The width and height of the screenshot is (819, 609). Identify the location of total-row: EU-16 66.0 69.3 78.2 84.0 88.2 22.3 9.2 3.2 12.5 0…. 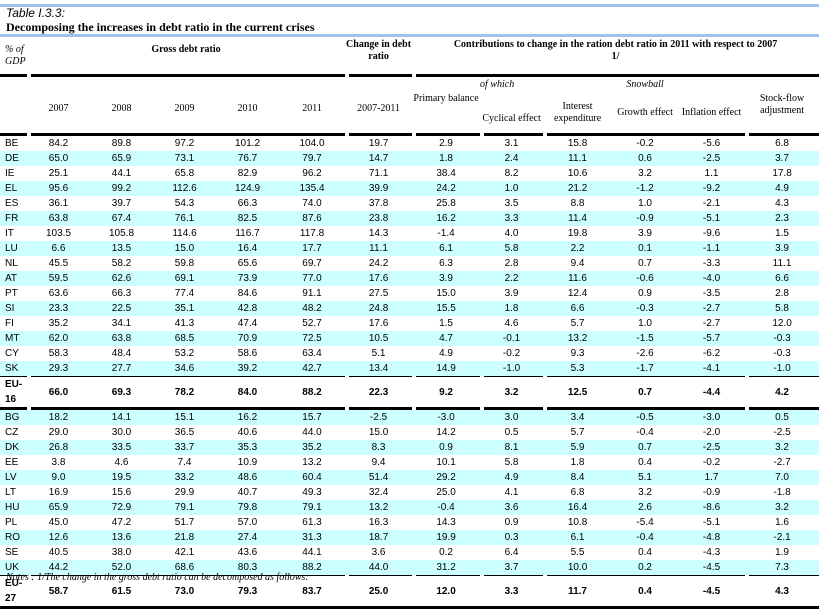
(409, 392).